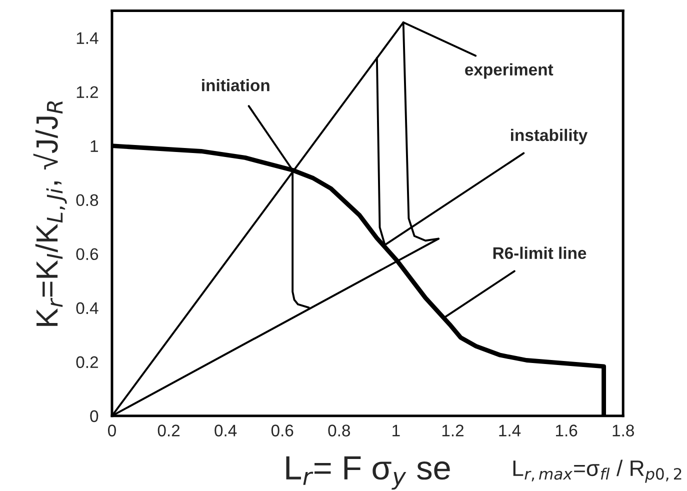  What do you see at coordinates (169, 430) in the screenshot?
I see `x-tick-label: 0.2` at bounding box center [169, 430].